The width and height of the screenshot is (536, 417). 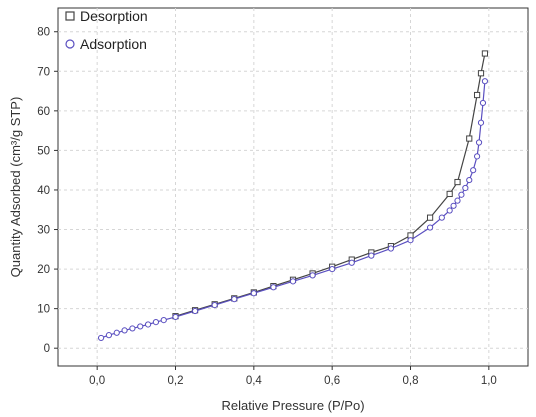 I want to click on y-tick-label: 80, so click(x=43, y=33).